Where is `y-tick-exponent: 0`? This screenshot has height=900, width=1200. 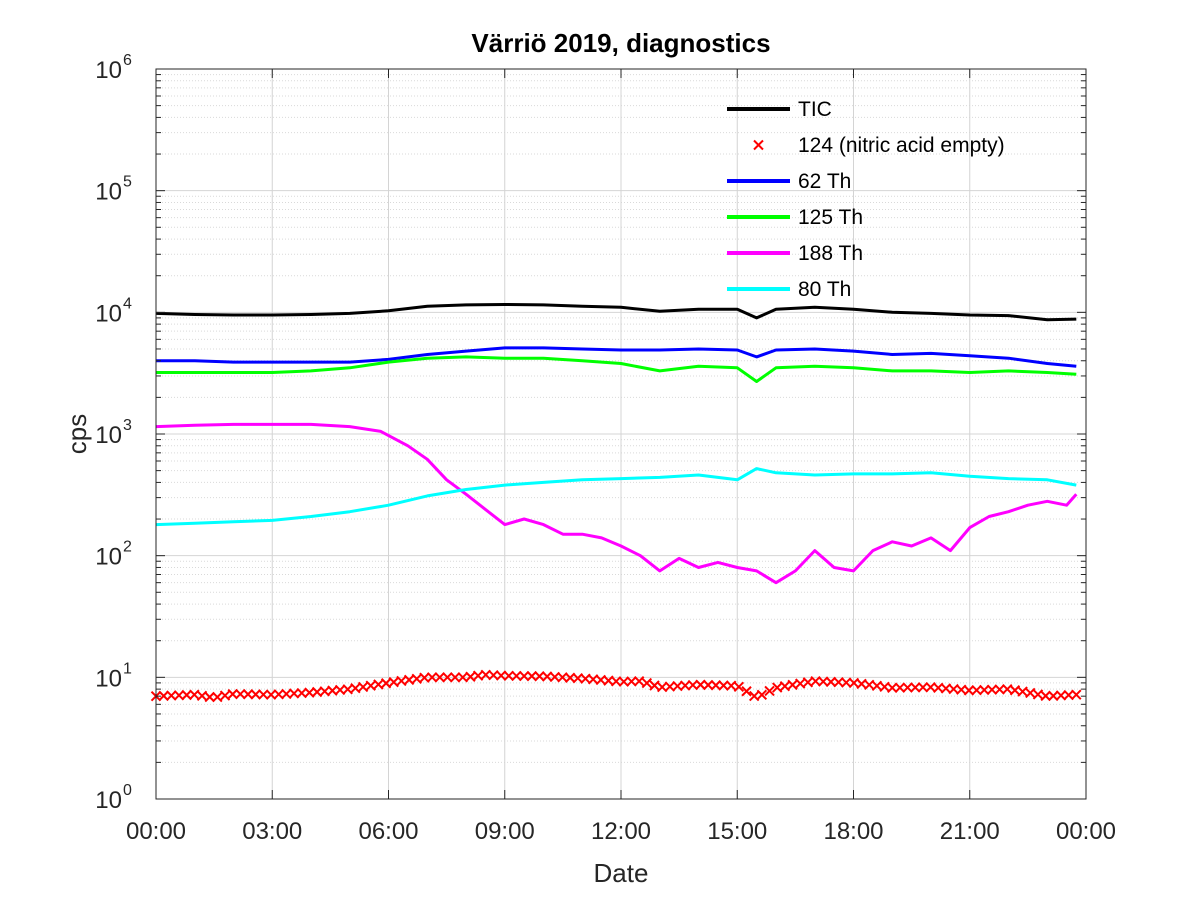 y-tick-exponent: 0 is located at coordinates (127, 790).